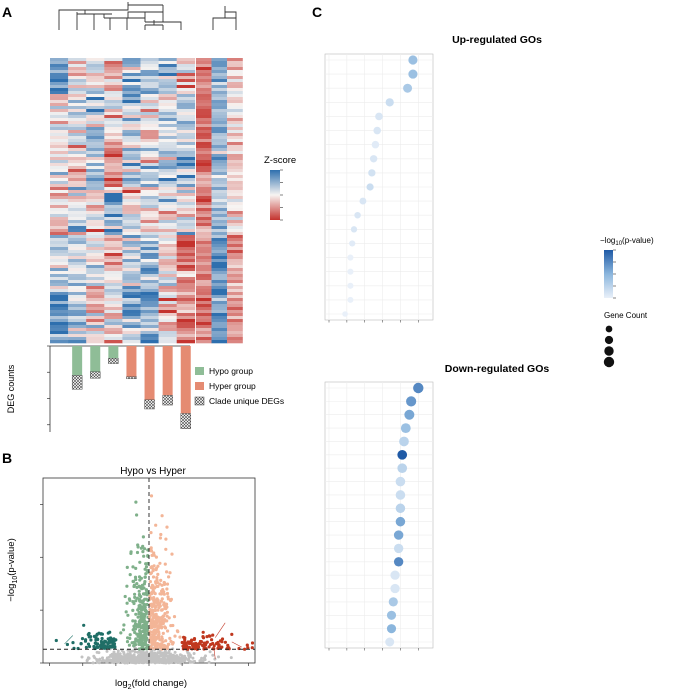  Describe the element at coordinates (404, 441) in the screenshot. I see `go-dot` at that location.